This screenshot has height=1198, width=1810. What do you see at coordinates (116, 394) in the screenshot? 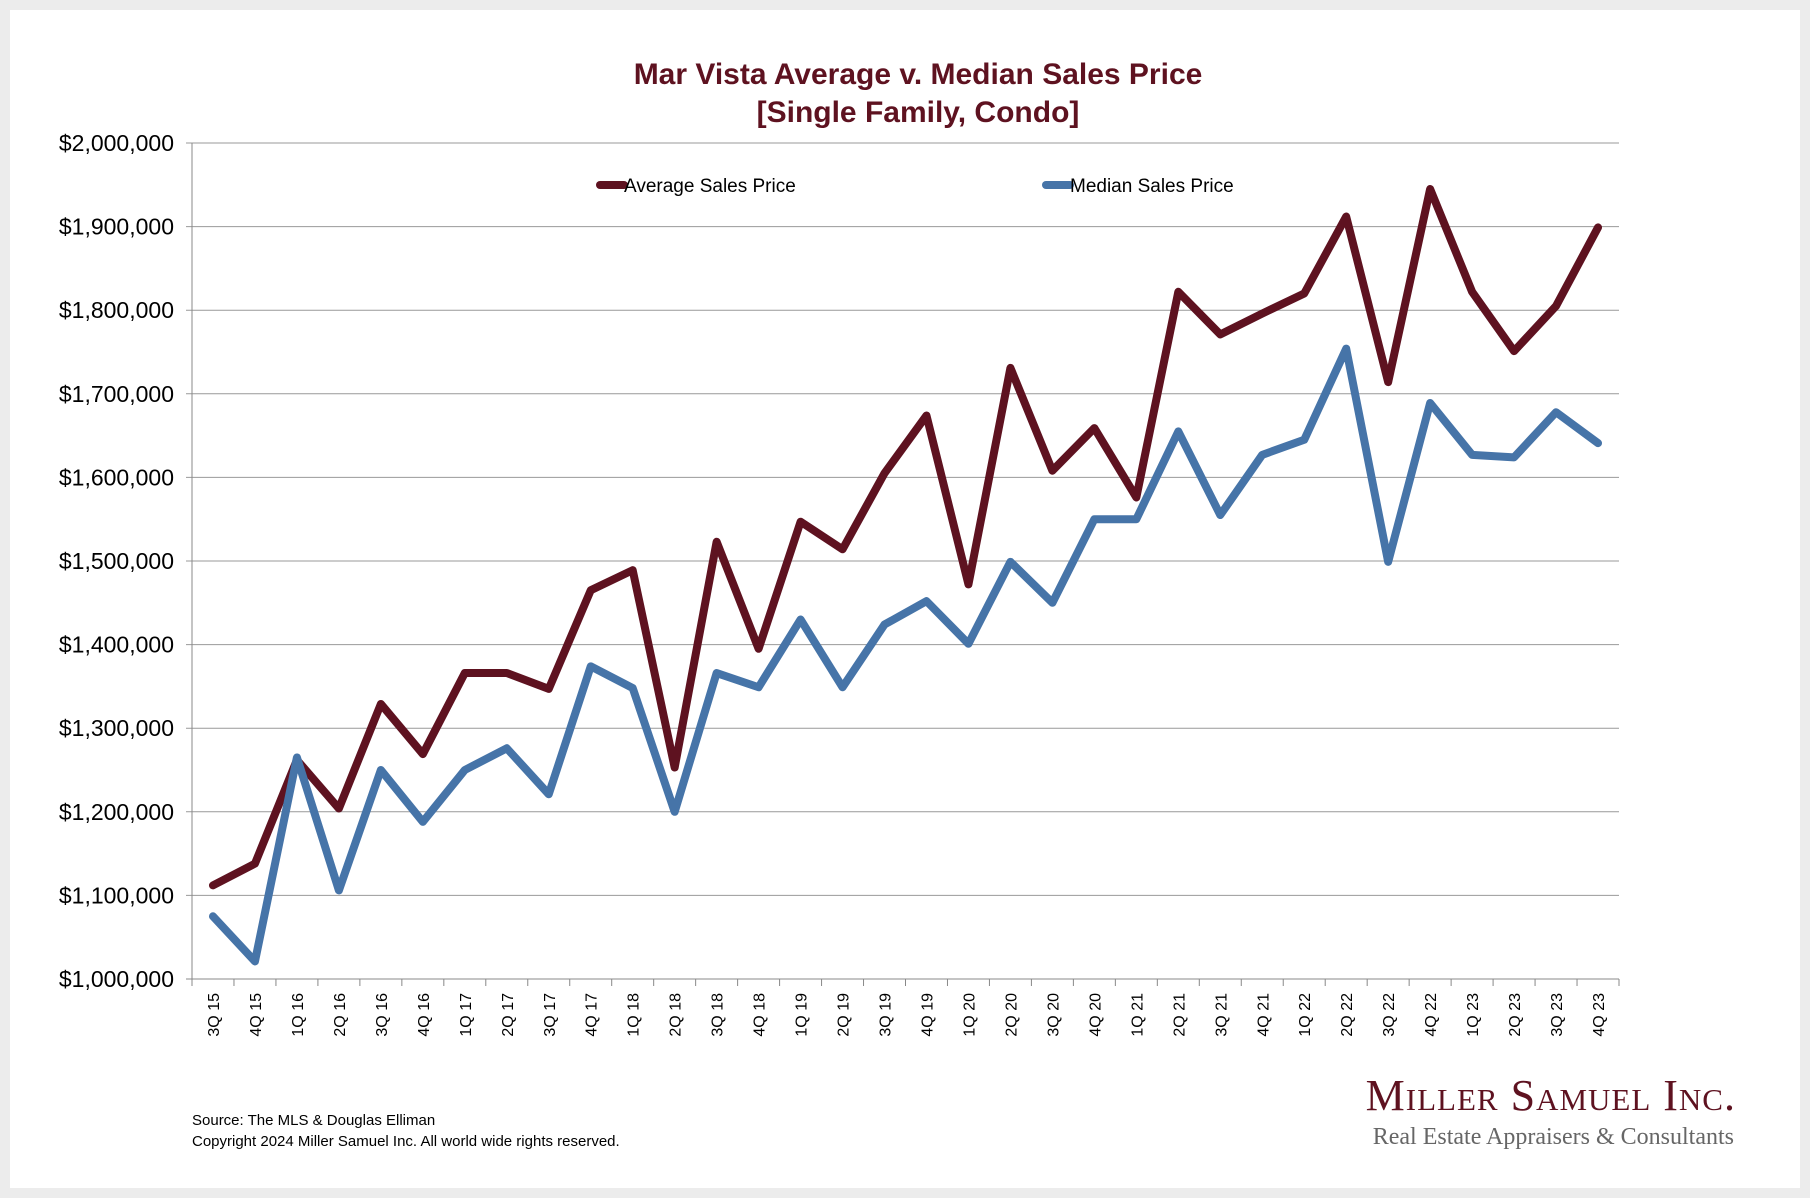
I see `y-tick-label: $1,700,000` at bounding box center [116, 394].